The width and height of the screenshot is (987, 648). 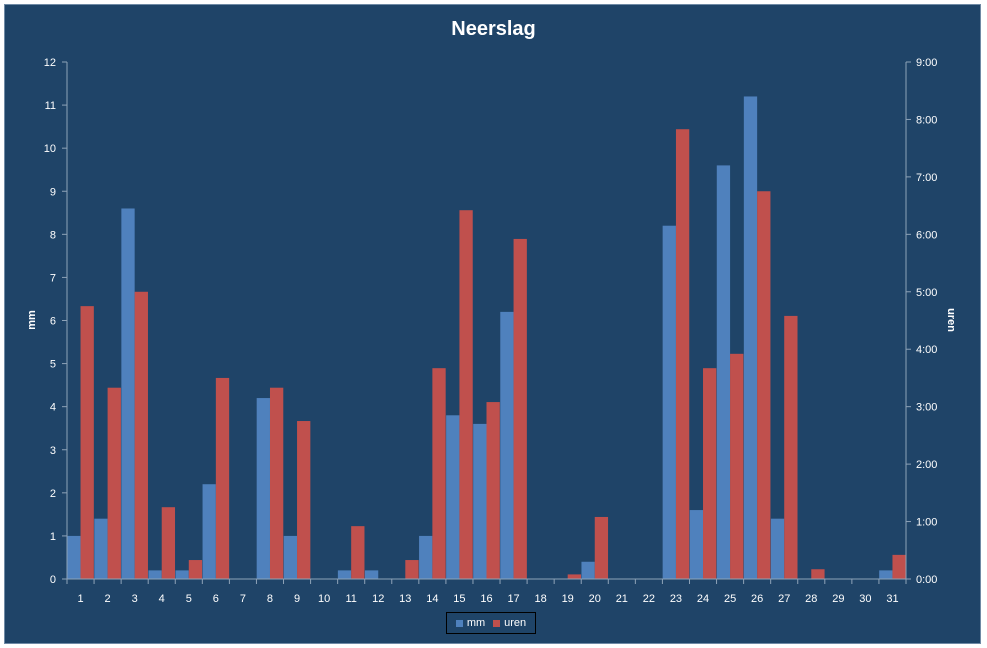 What do you see at coordinates (53, 494) in the screenshot?
I see `y-tick-label-2: 2` at bounding box center [53, 494].